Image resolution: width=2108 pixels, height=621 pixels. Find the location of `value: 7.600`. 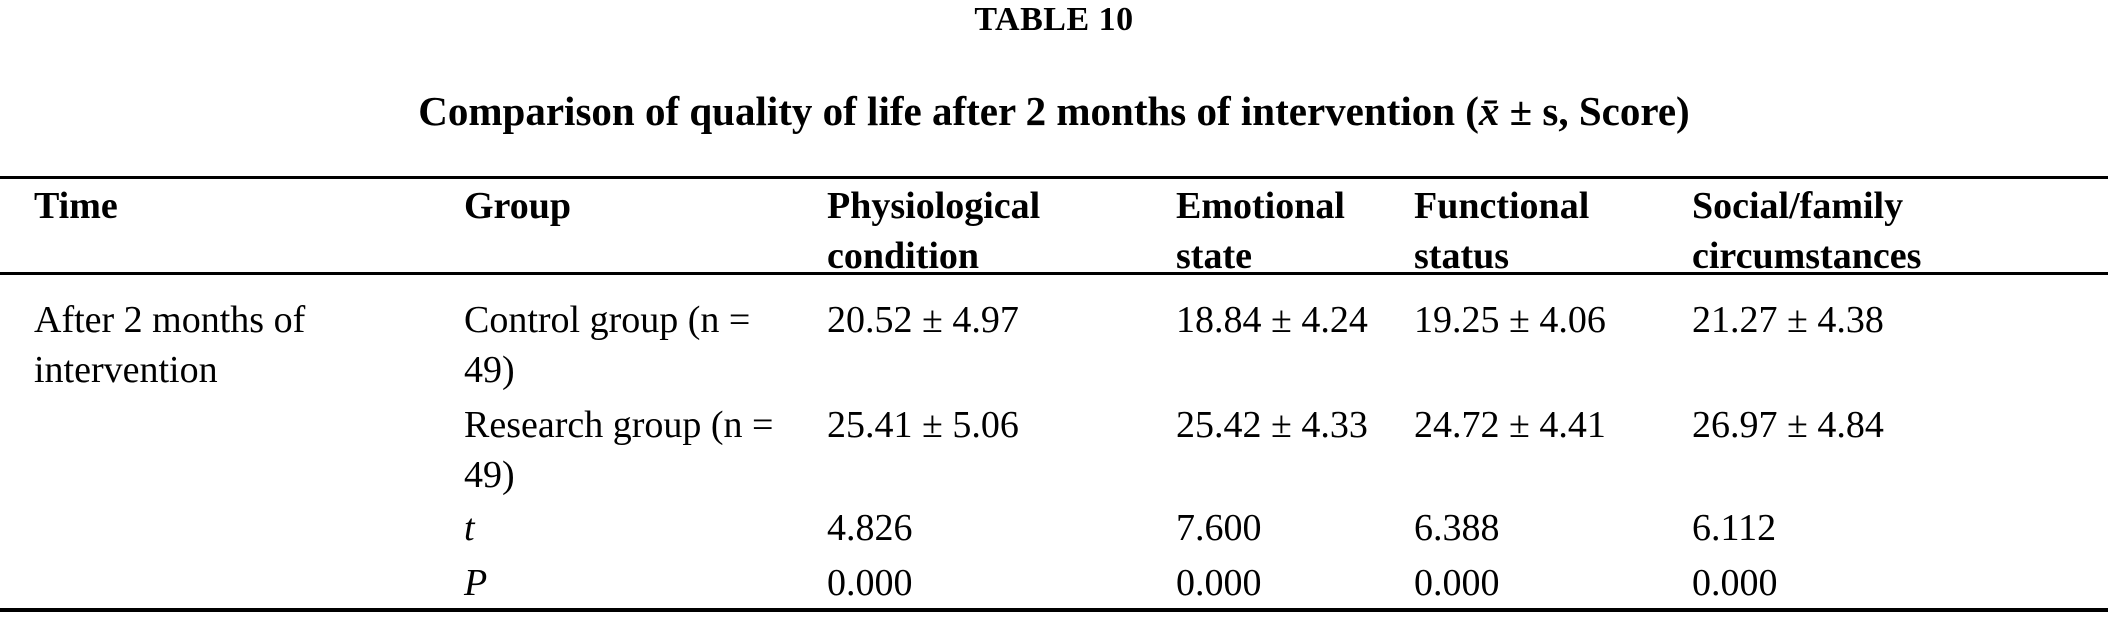

value: 7.600 is located at coordinates (1219, 528).